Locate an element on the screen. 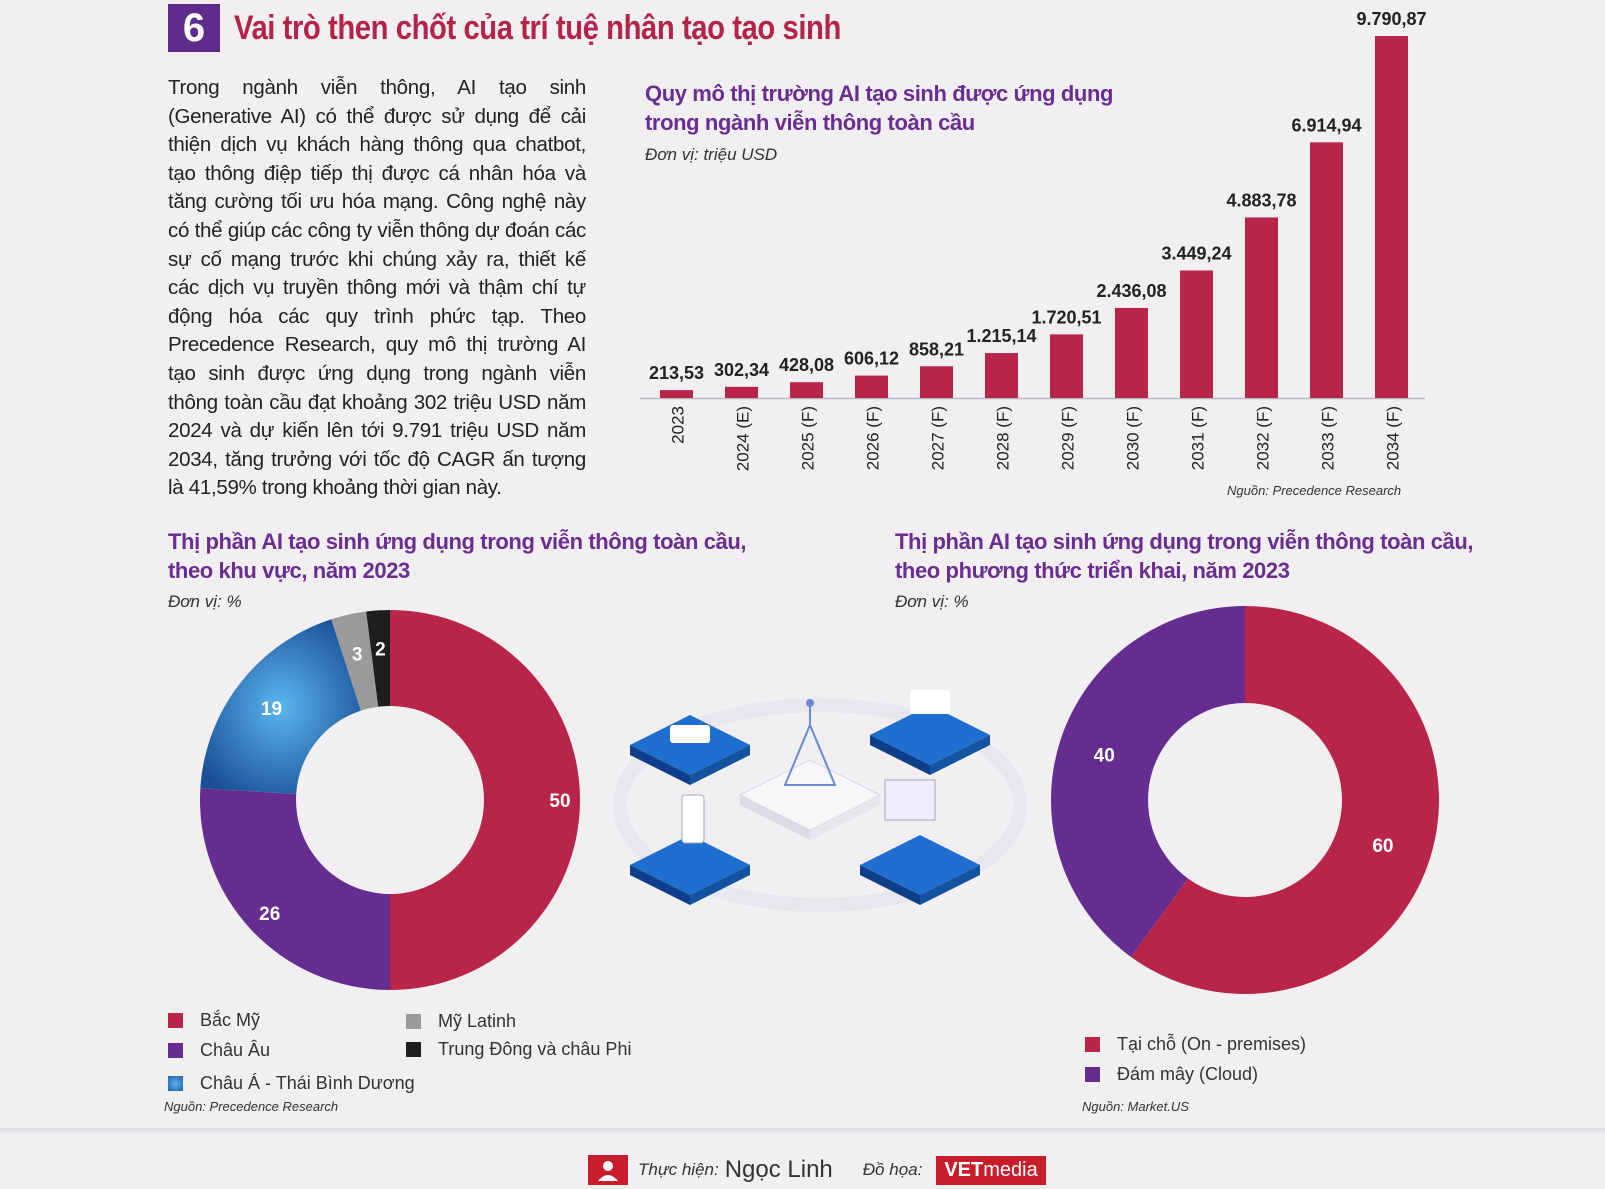 The width and height of the screenshot is (1605, 1189). vetmedia-logo: VETmedia is located at coordinates (991, 1170).